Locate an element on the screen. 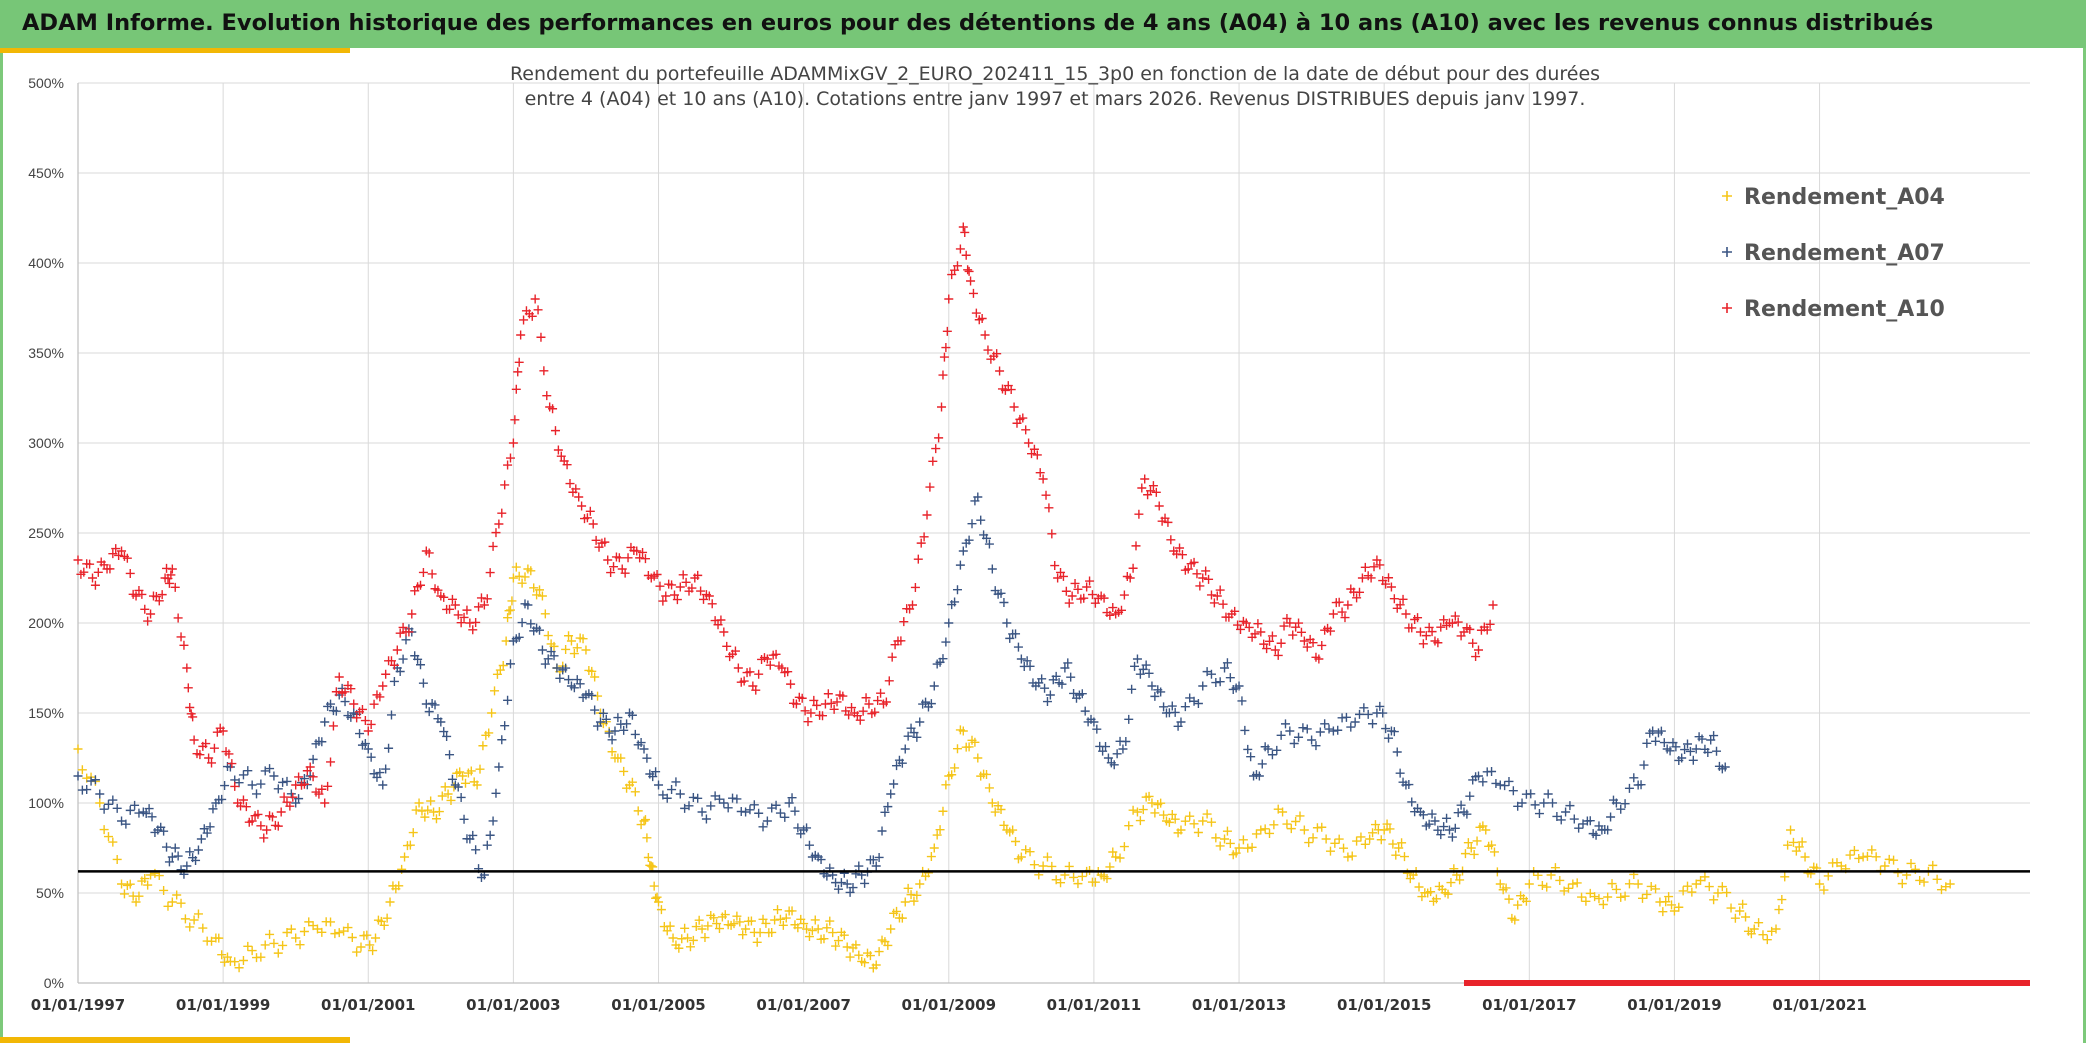  accent-bar-bottom is located at coordinates (175, 1040).